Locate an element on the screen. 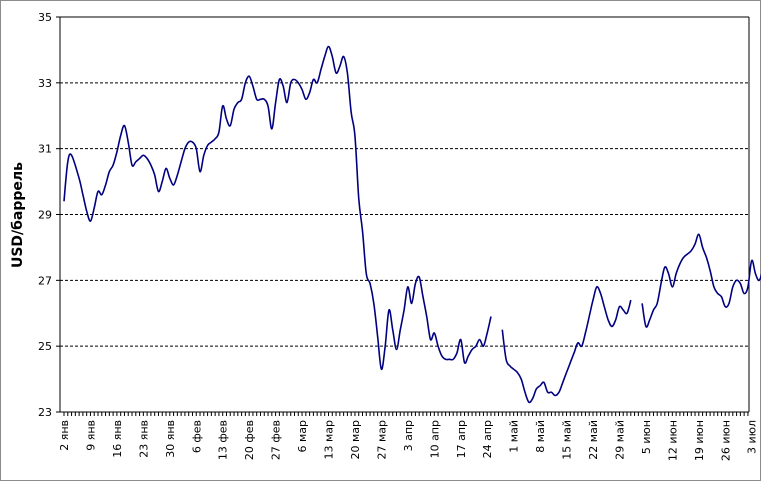 Image resolution: width=761 pixels, height=481 pixels. y-tick-label: 25 is located at coordinates (45, 346).